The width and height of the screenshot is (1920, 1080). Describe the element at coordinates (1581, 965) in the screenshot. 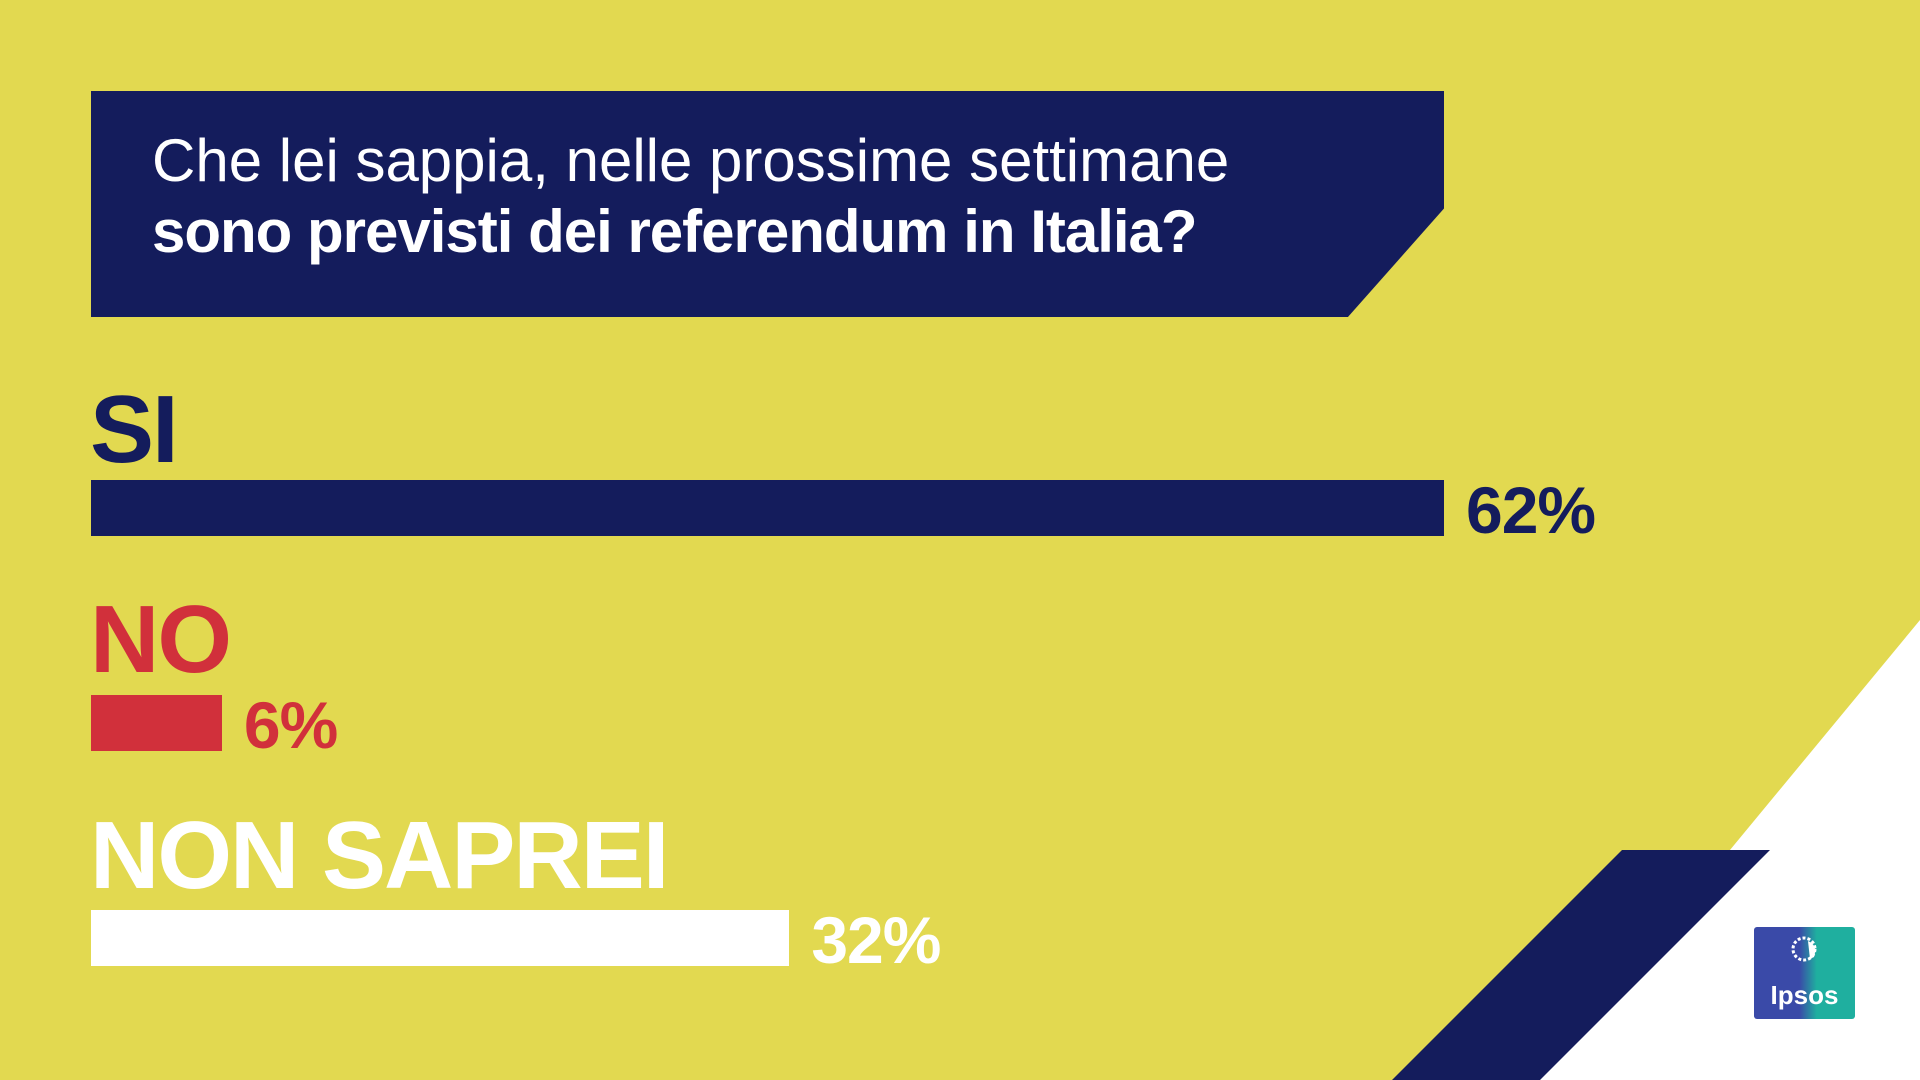

I see `navy-diagonal-stripe` at that location.